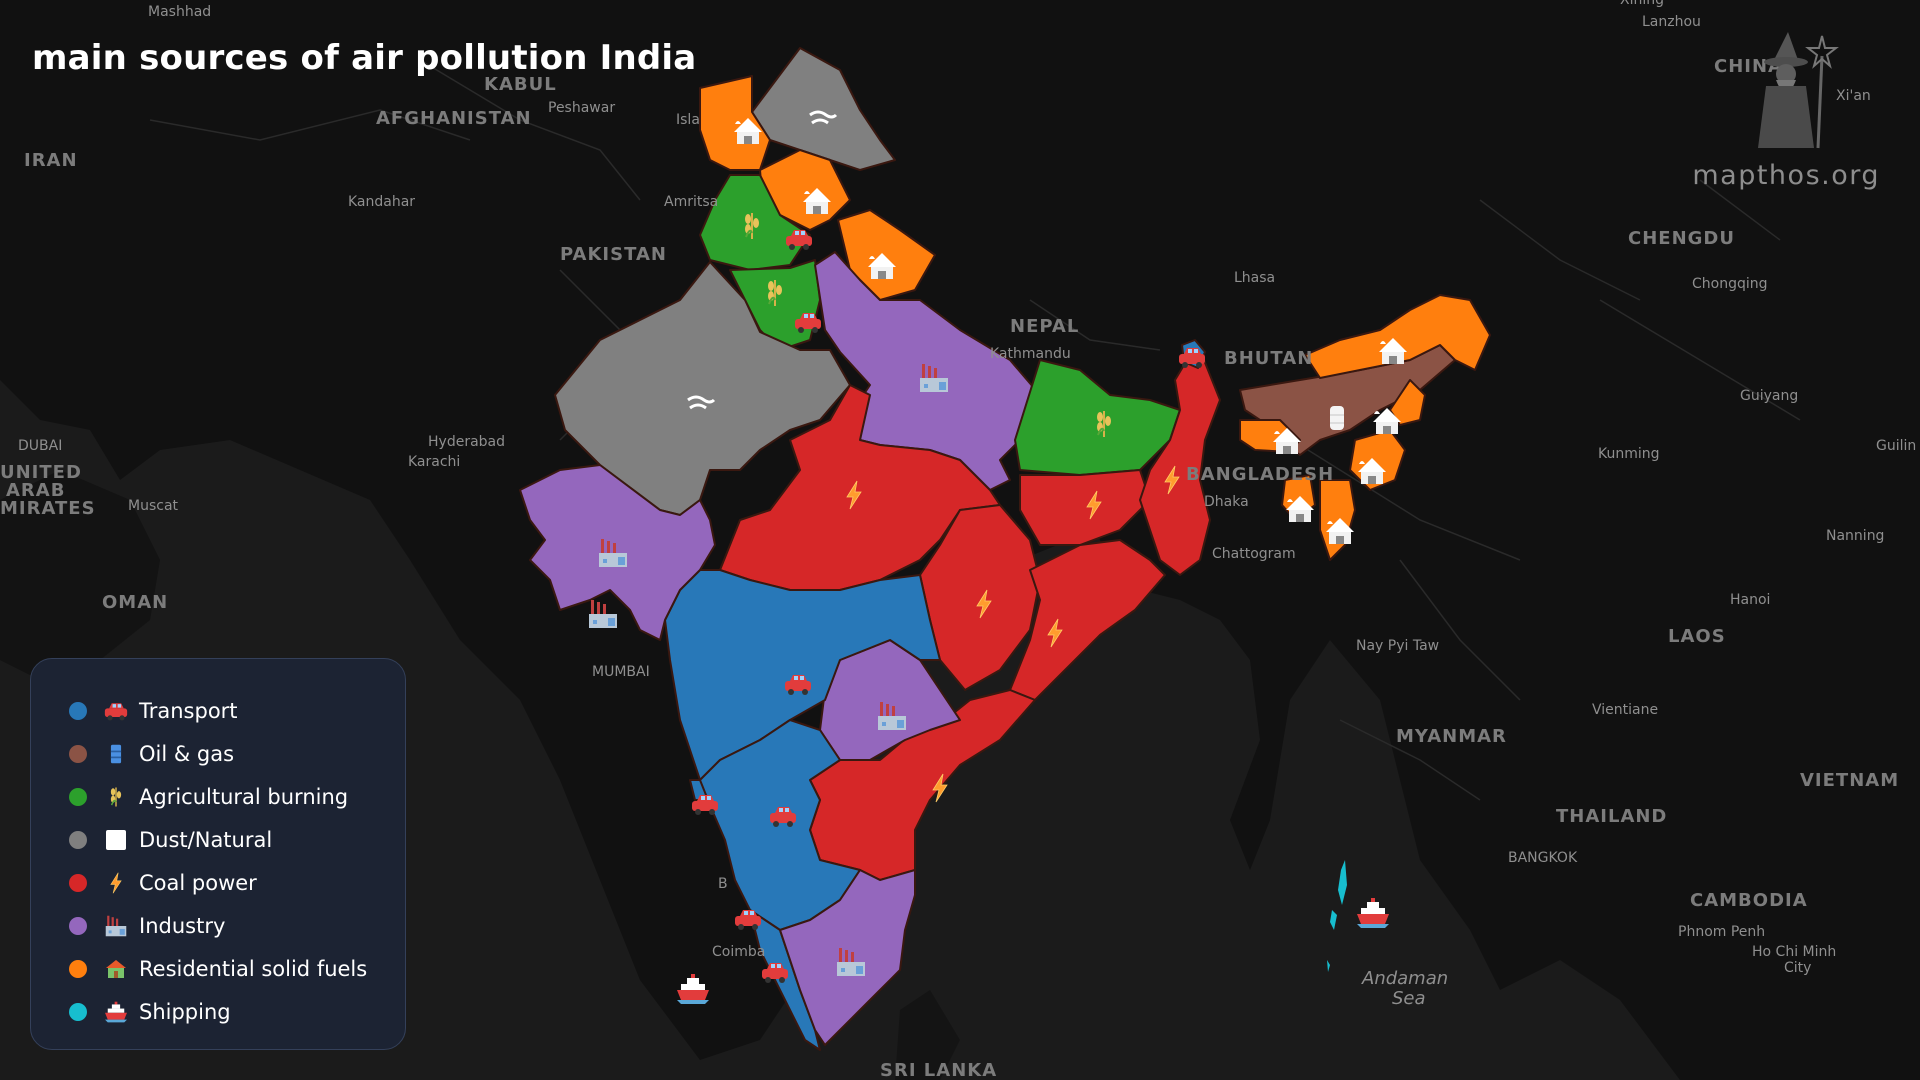 The image size is (1920, 1080). Describe the element at coordinates (116, 882) in the screenshot. I see `lightning-icon` at that location.